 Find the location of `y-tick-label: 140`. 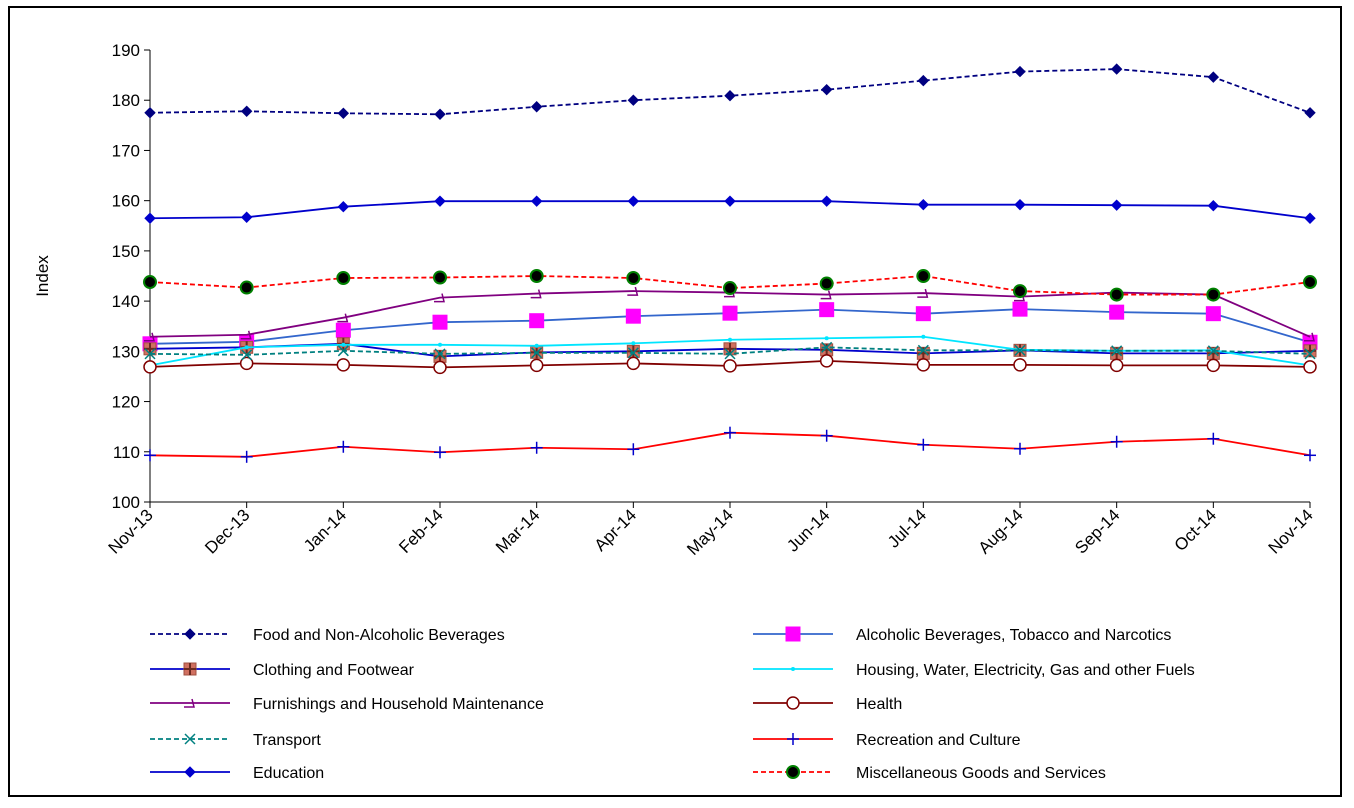

y-tick-label: 140 is located at coordinates (126, 301).